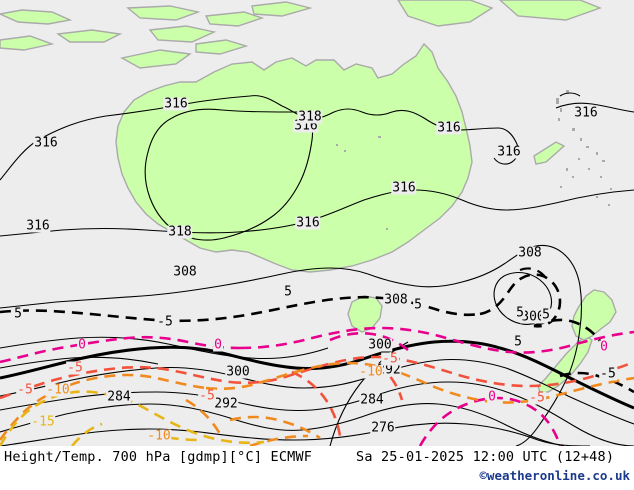 This screenshot has height=490, width=634. Describe the element at coordinates (158, 457) in the screenshot. I see `footer-title: Height/Temp. 700 hPa [gdmp][°C] ECMWF` at that location.